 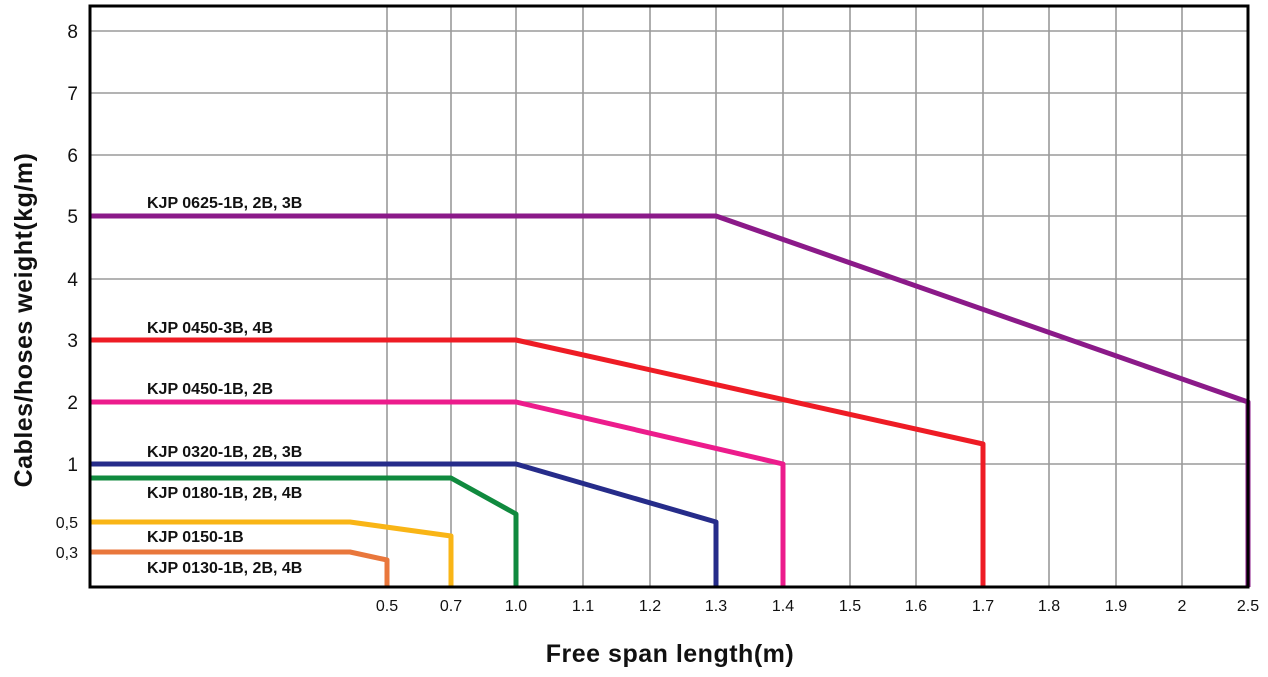 What do you see at coordinates (650, 606) in the screenshot?
I see `x-tick-label: 1.2` at bounding box center [650, 606].